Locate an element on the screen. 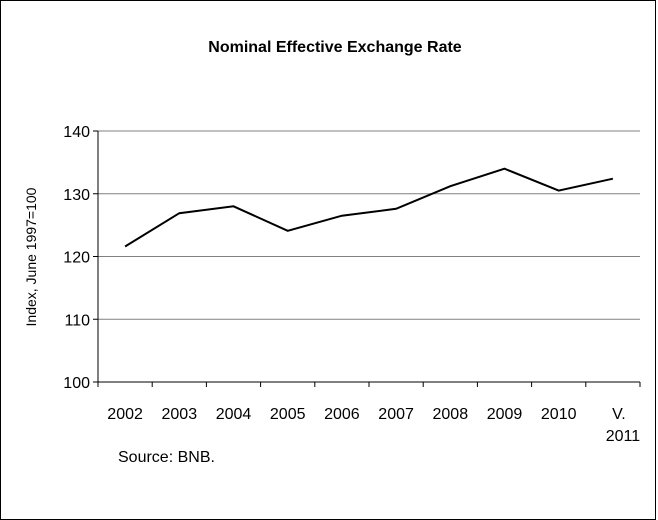 The width and height of the screenshot is (658, 520). y-tick-label-130: 130 is located at coordinates (76, 195).